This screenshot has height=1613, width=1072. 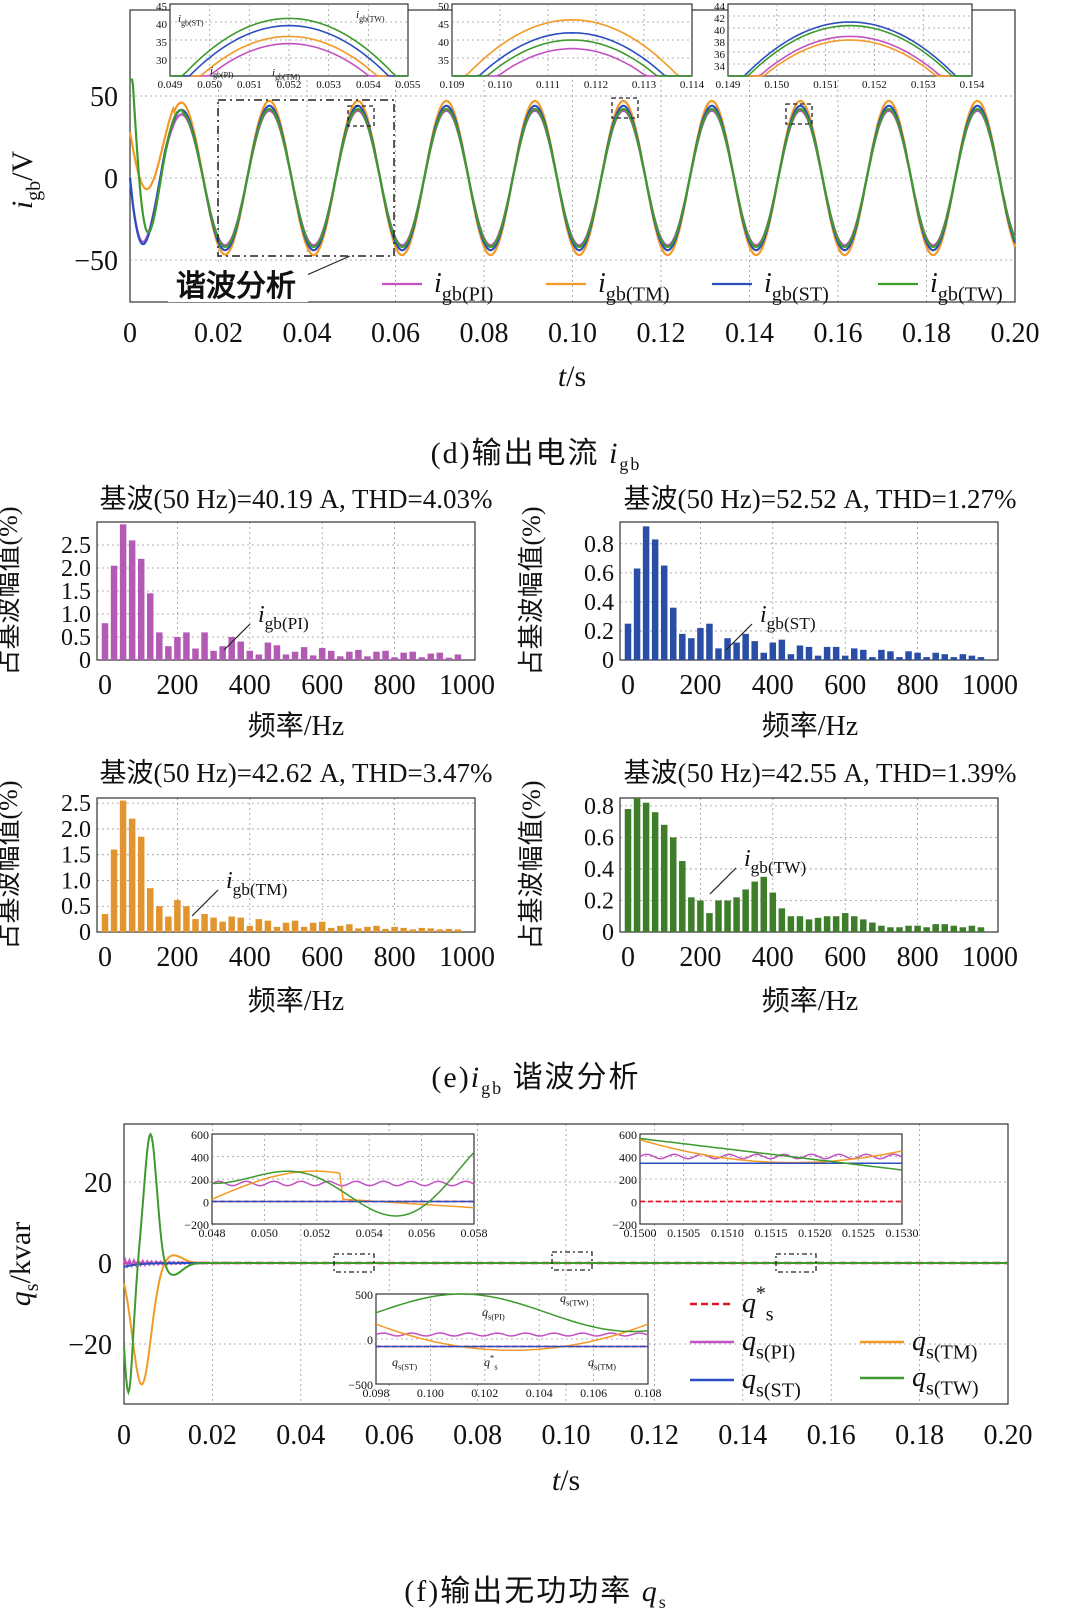 What do you see at coordinates (809, 865) in the screenshot?
I see `e-plot-frame` at bounding box center [809, 865].